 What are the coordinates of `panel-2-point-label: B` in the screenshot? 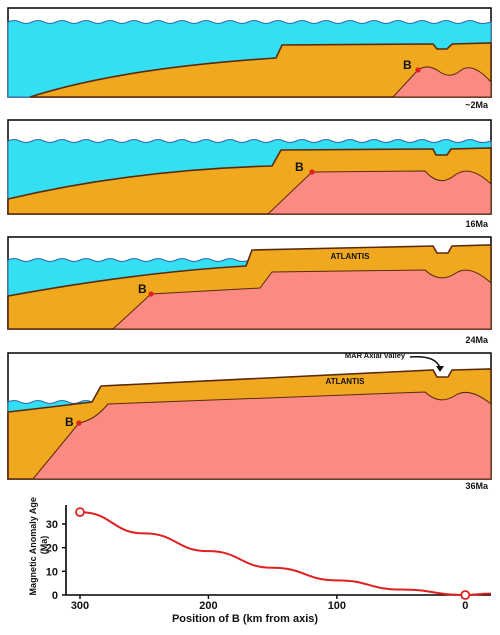 It's located at (299, 167).